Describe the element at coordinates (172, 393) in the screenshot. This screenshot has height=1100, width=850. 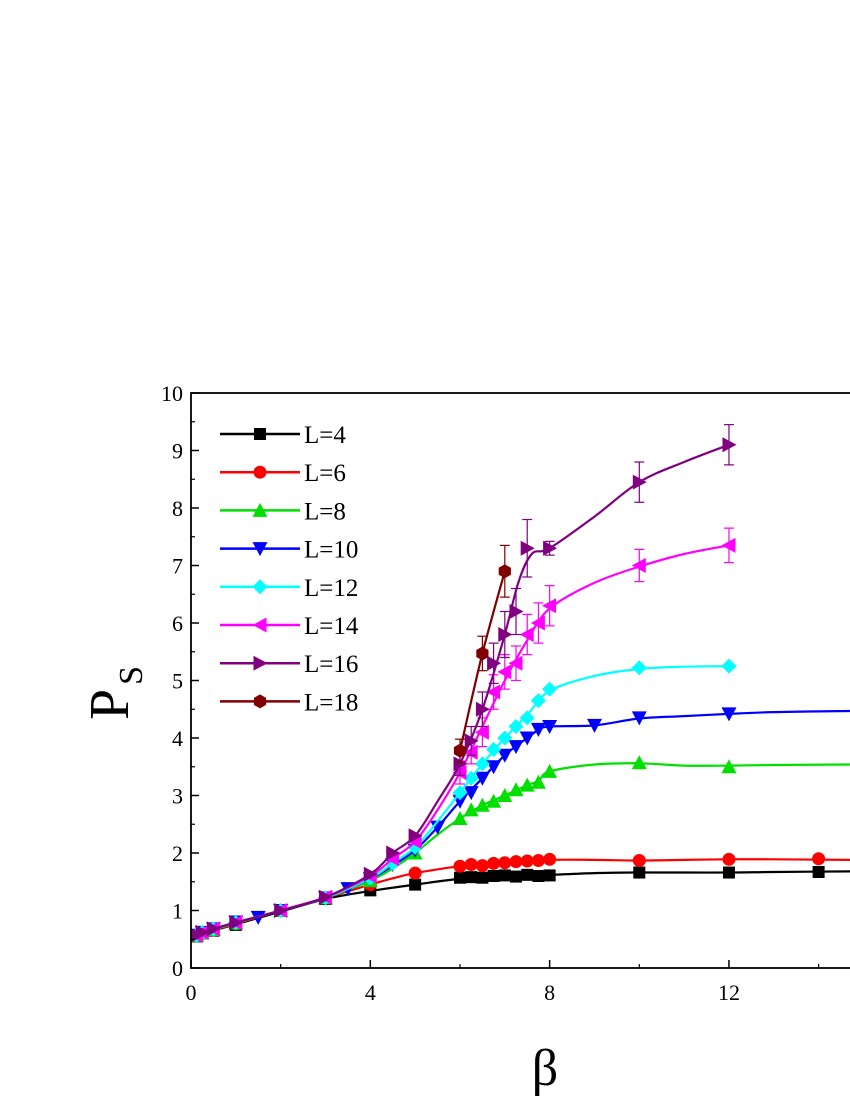
I see `y-tick-label: 10` at that location.